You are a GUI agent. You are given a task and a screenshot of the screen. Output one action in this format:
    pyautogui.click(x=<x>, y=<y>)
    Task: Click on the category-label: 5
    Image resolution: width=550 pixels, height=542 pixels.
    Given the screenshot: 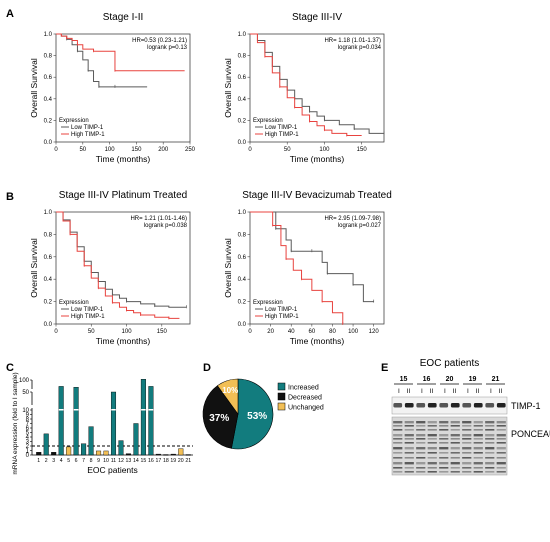 What is the action you would take?
    pyautogui.click(x=68, y=461)
    